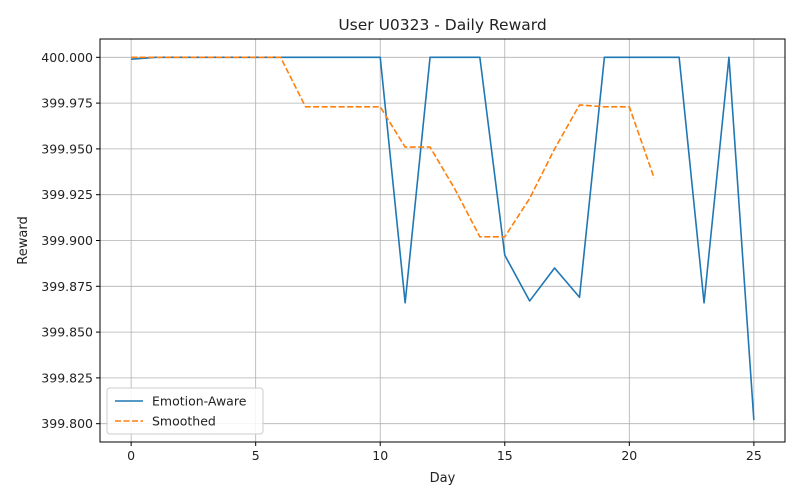 The image size is (800, 500). Describe the element at coordinates (67, 377) in the screenshot. I see `y-tick-label: 399.825` at that location.